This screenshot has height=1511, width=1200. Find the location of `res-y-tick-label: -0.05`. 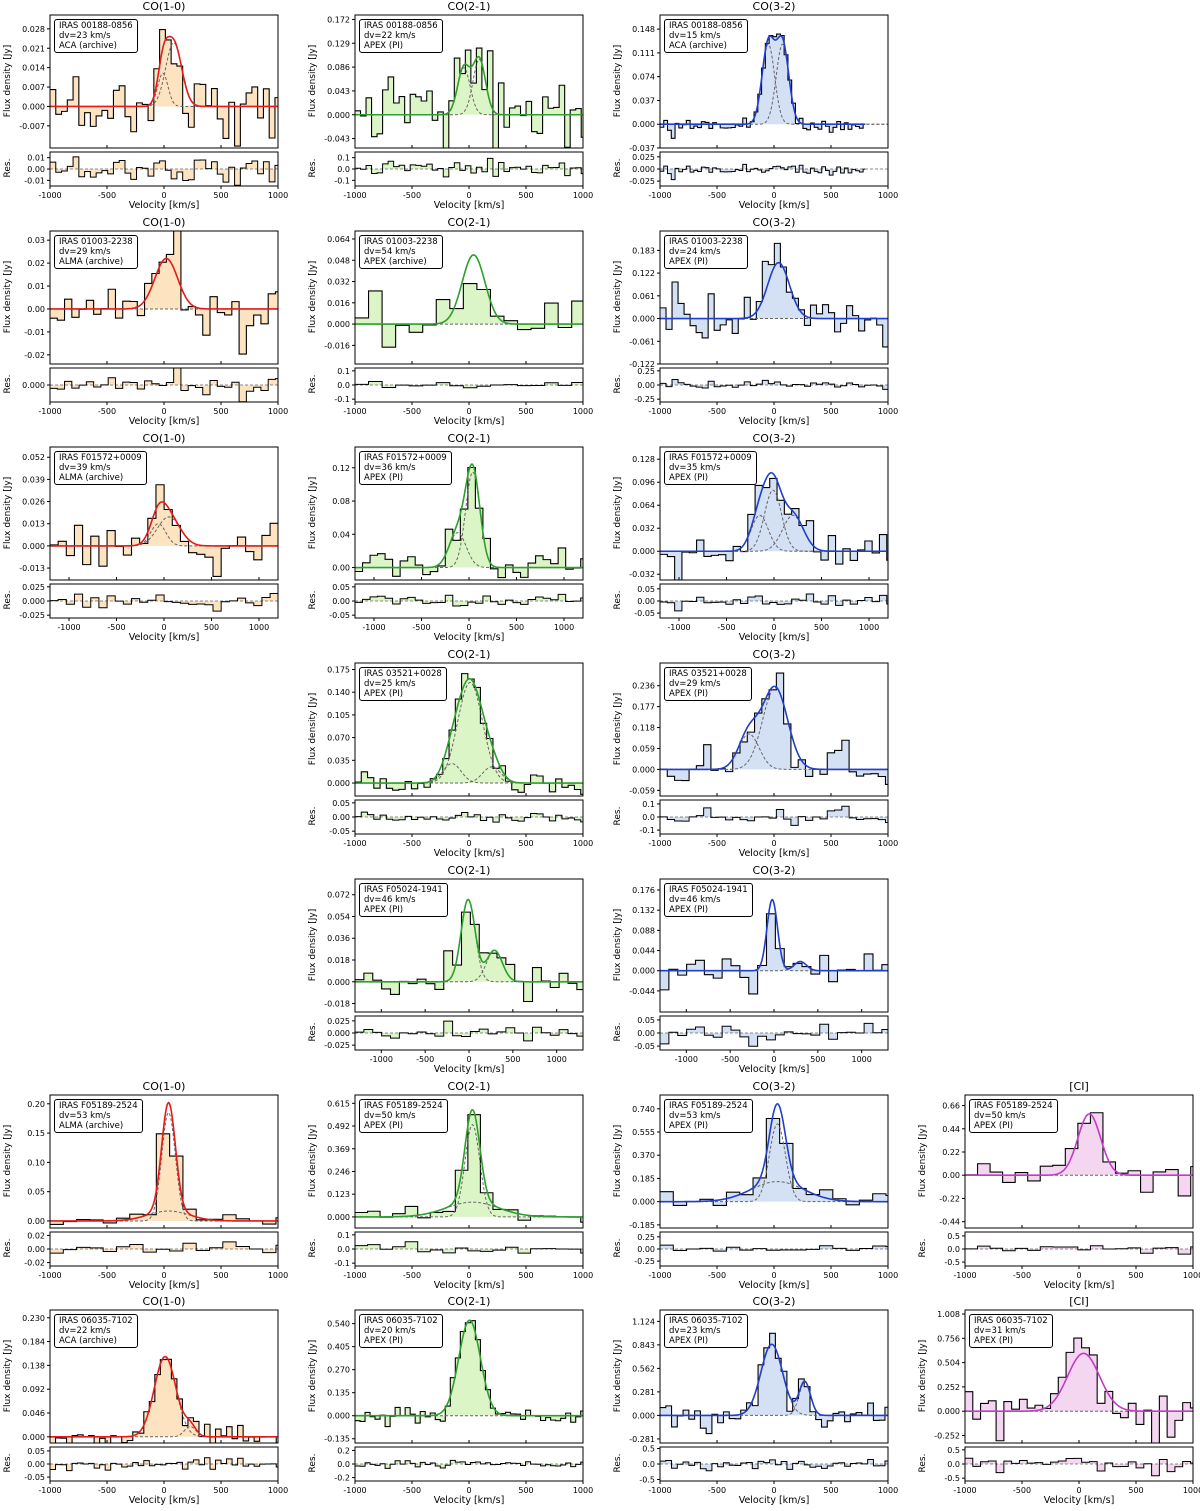

res-y-tick-label: -0.05 is located at coordinates (644, 613).